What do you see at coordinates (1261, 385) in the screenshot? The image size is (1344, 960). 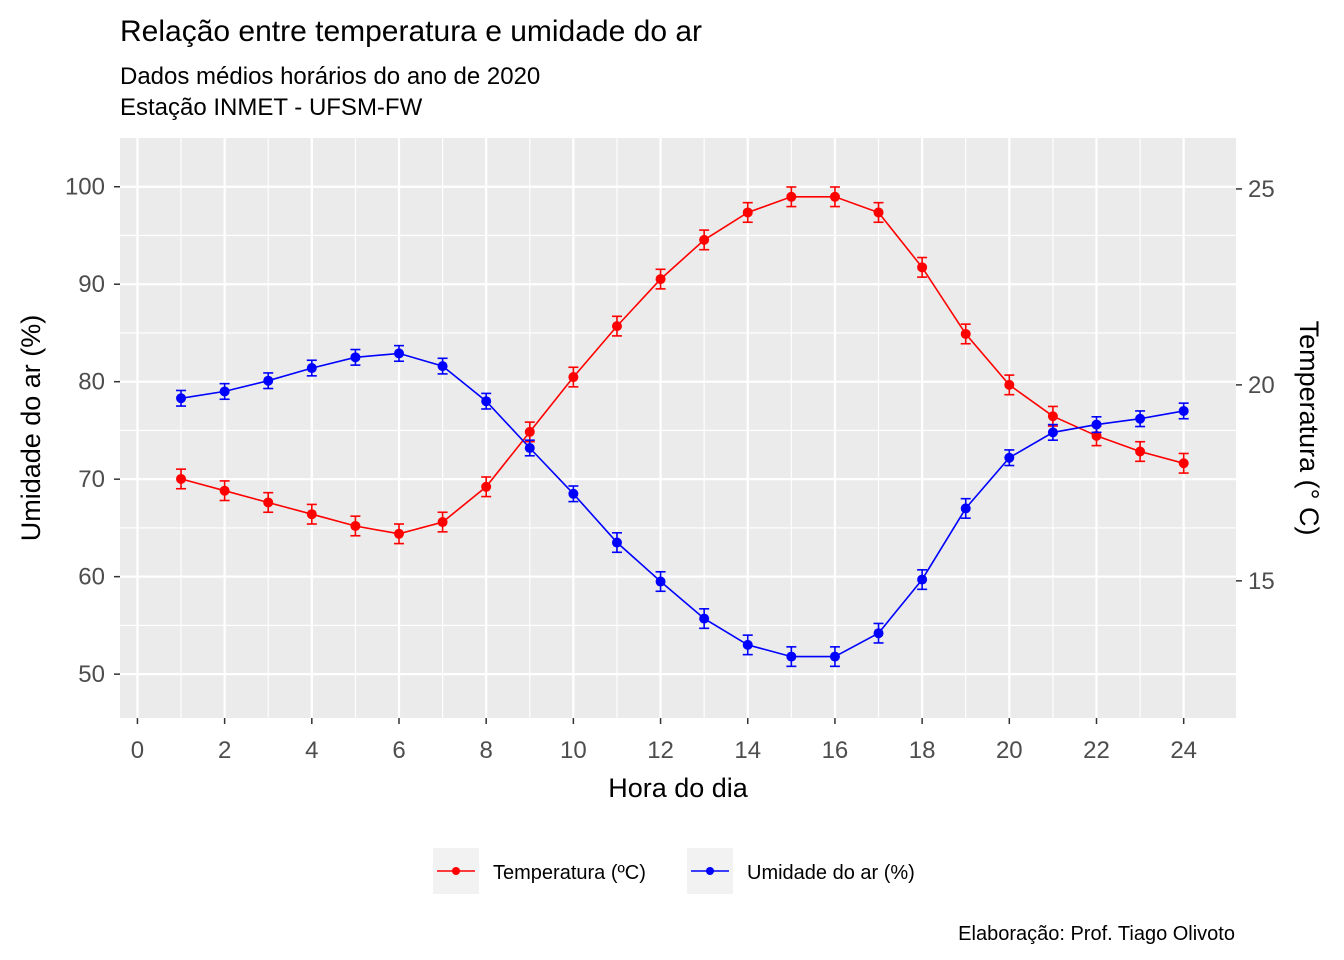 I see `y2-tick-label: 20` at bounding box center [1261, 385].